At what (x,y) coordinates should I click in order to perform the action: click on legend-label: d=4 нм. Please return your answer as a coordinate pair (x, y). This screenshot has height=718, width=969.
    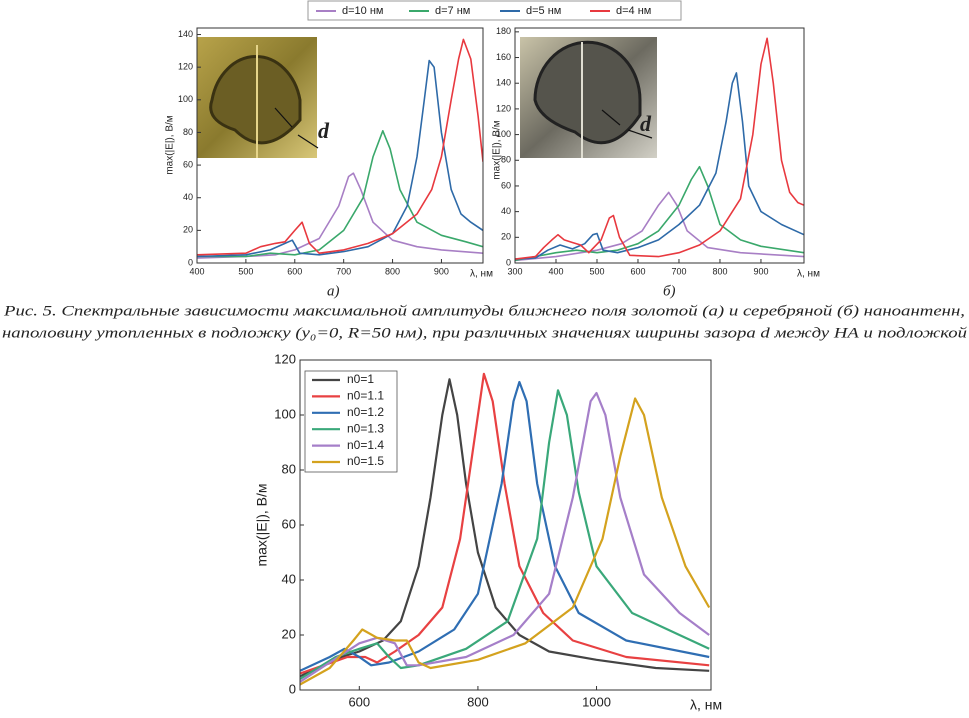
    Looking at the image, I should click on (633, 11).